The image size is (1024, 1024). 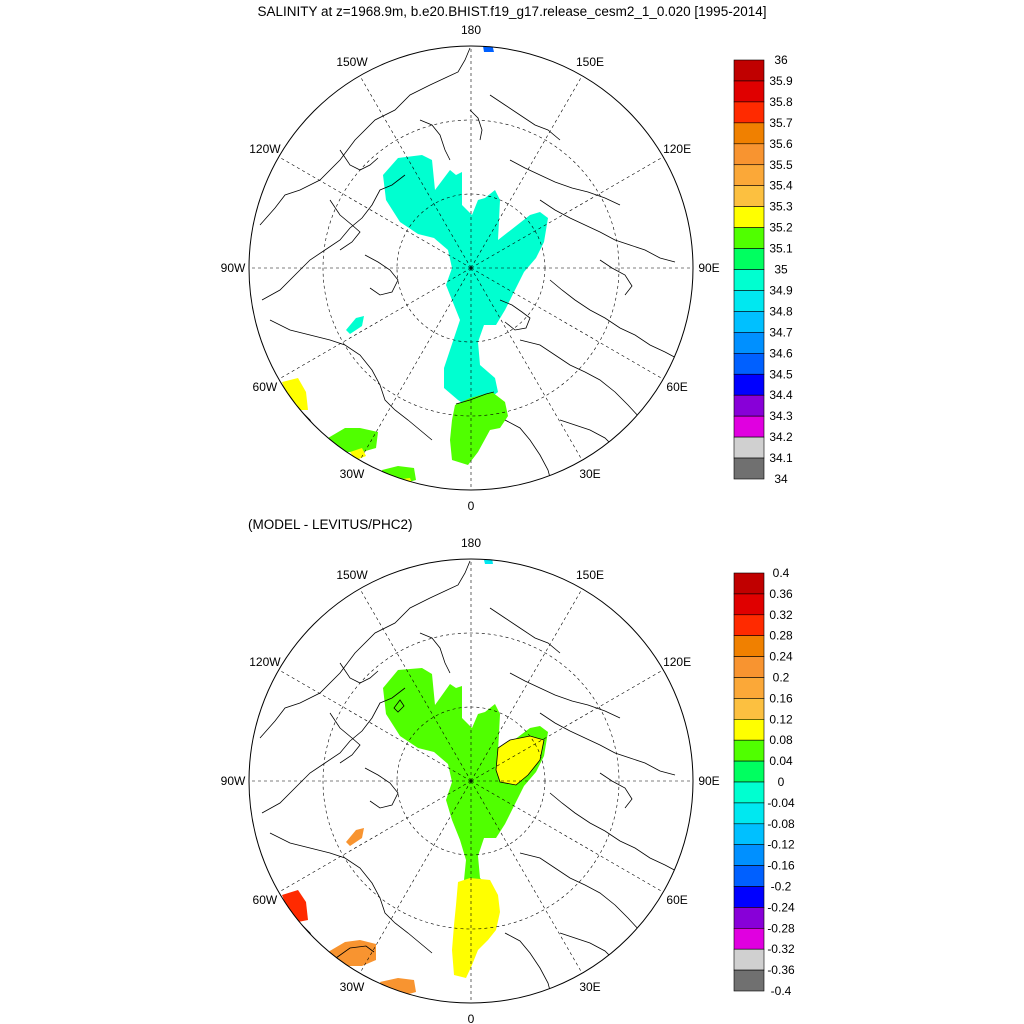 What do you see at coordinates (781, 228) in the screenshot?
I see `top-colorbar-tick-label: 35.2` at bounding box center [781, 228].